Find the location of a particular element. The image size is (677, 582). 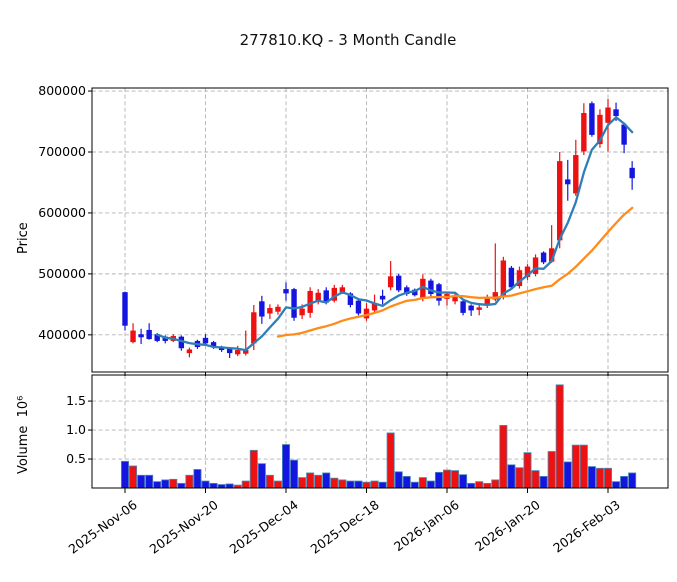

price-tick-label: 600000 is located at coordinates (62, 212).